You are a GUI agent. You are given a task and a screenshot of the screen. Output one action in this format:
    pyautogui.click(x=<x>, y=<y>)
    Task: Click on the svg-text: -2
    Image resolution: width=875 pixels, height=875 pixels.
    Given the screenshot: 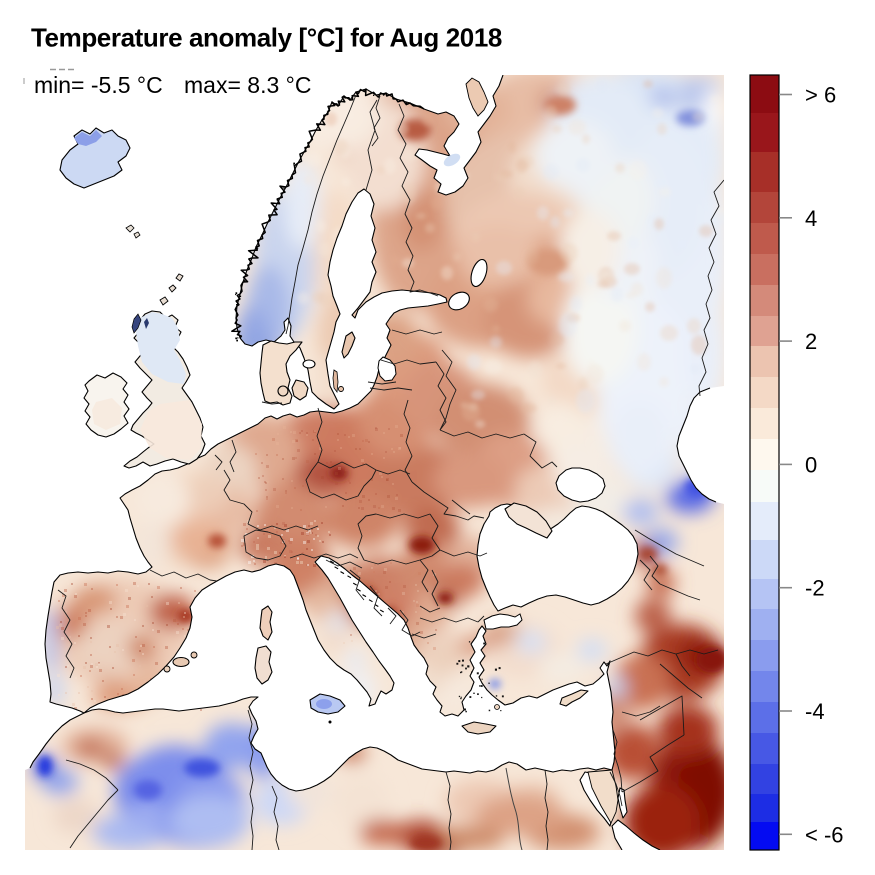 What is the action you would take?
    pyautogui.click(x=815, y=588)
    